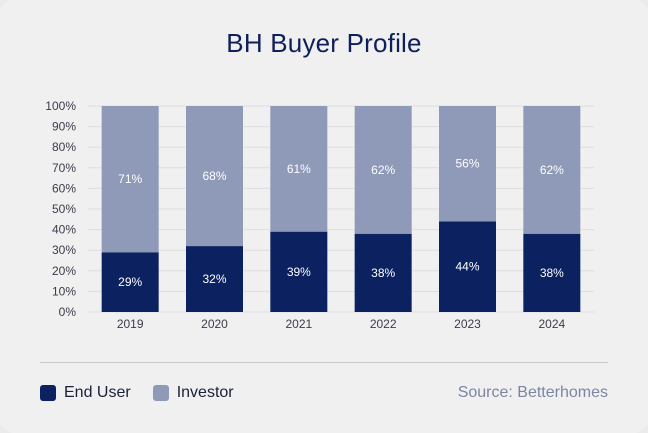 This screenshot has width=648, height=433. What do you see at coordinates (97, 392) in the screenshot?
I see `legend-label-end-user: End User` at bounding box center [97, 392].